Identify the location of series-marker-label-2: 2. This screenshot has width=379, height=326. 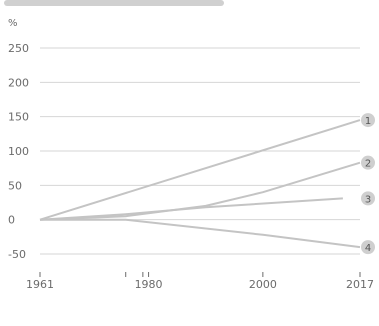
(368, 164).